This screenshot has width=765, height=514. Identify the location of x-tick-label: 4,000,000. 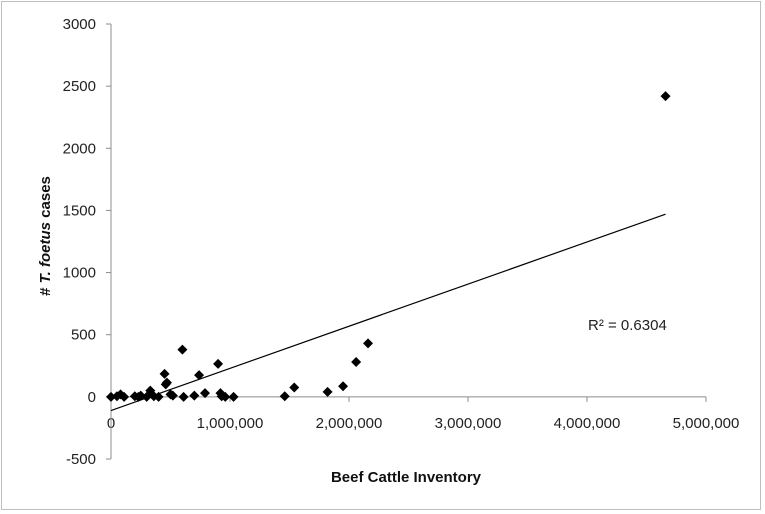
(587, 423).